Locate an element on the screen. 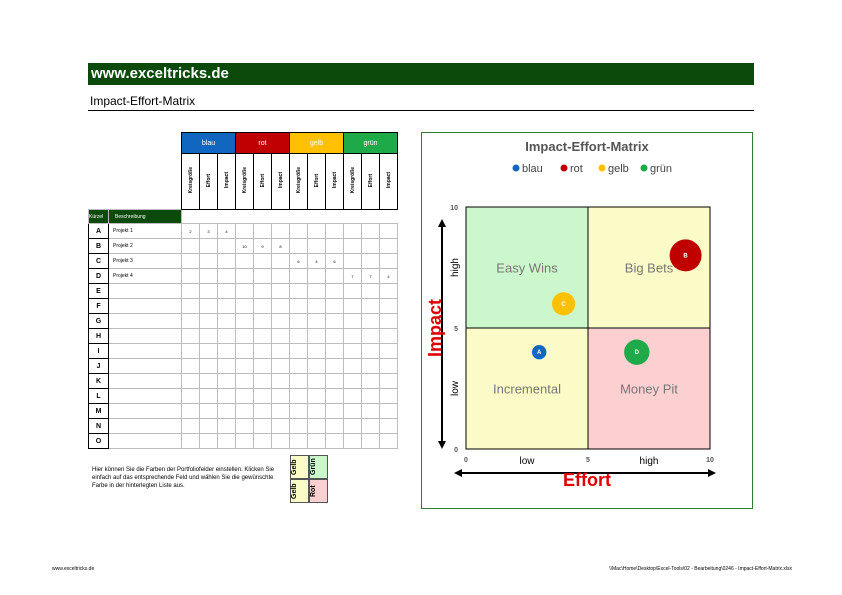  palette-cell-bottom-right: Rot is located at coordinates (318, 491).